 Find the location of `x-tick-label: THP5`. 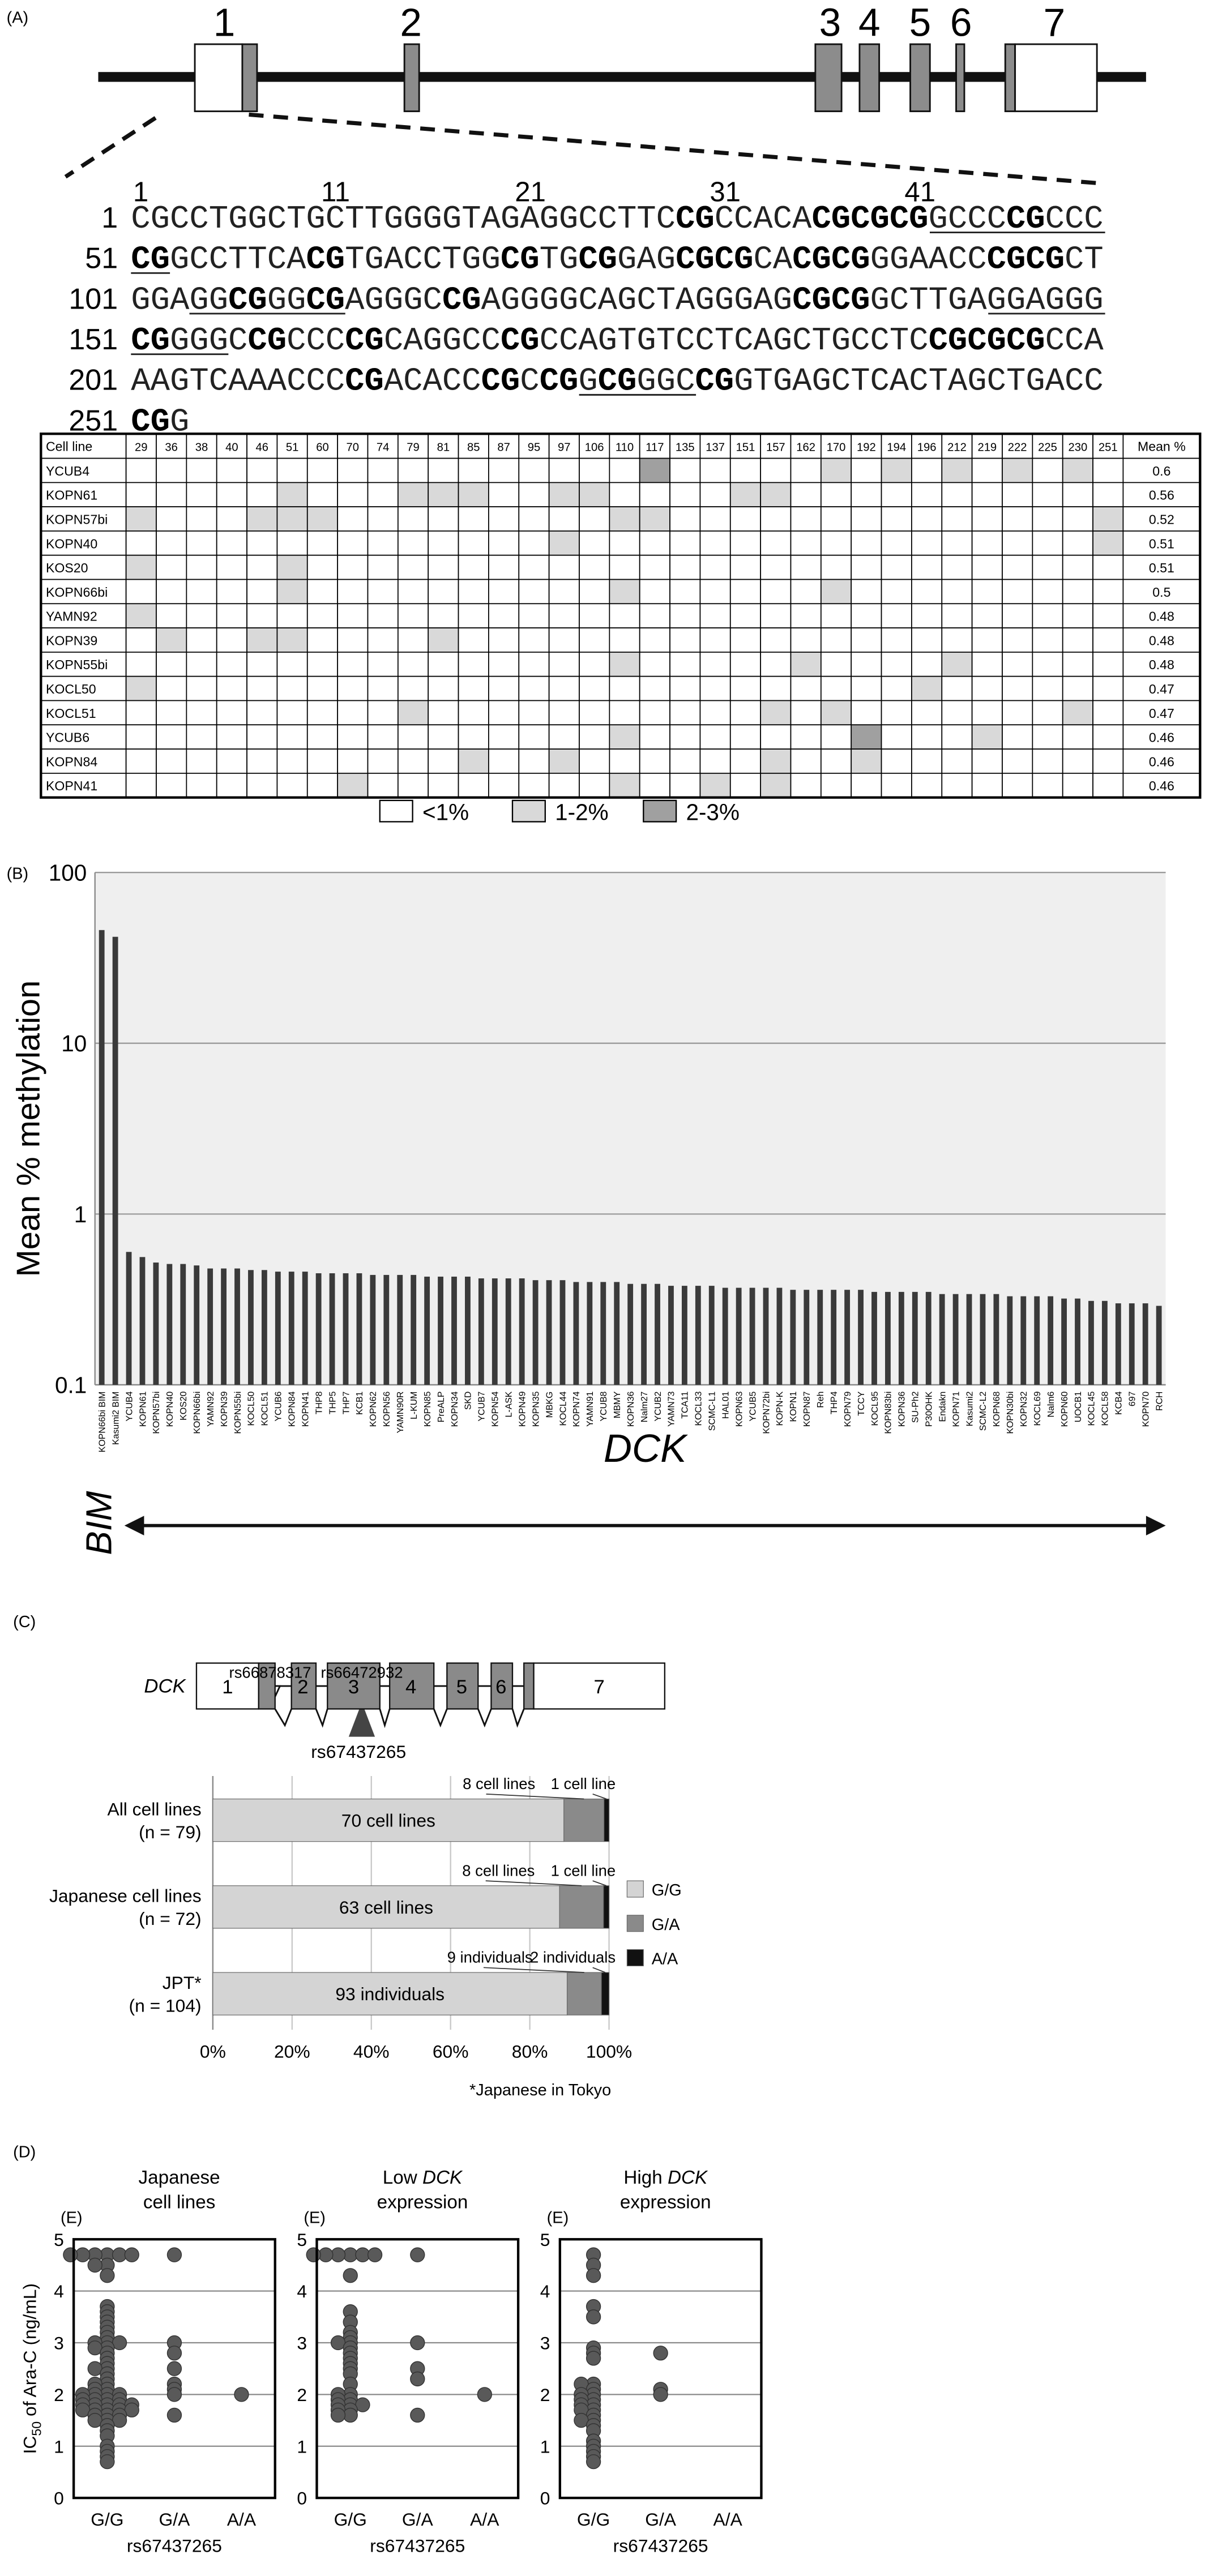

x-tick-label: THP5 is located at coordinates (332, 1402).